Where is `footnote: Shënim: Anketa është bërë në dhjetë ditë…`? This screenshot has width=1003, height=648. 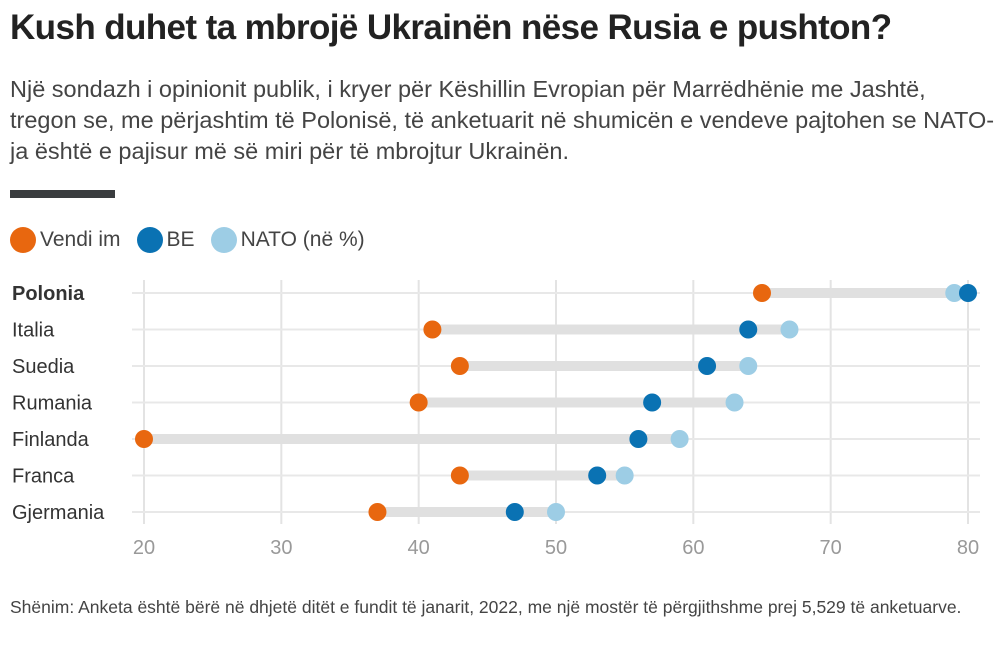 footnote: Shënim: Anketa është bërë në dhjetë ditë… is located at coordinates (486, 607).